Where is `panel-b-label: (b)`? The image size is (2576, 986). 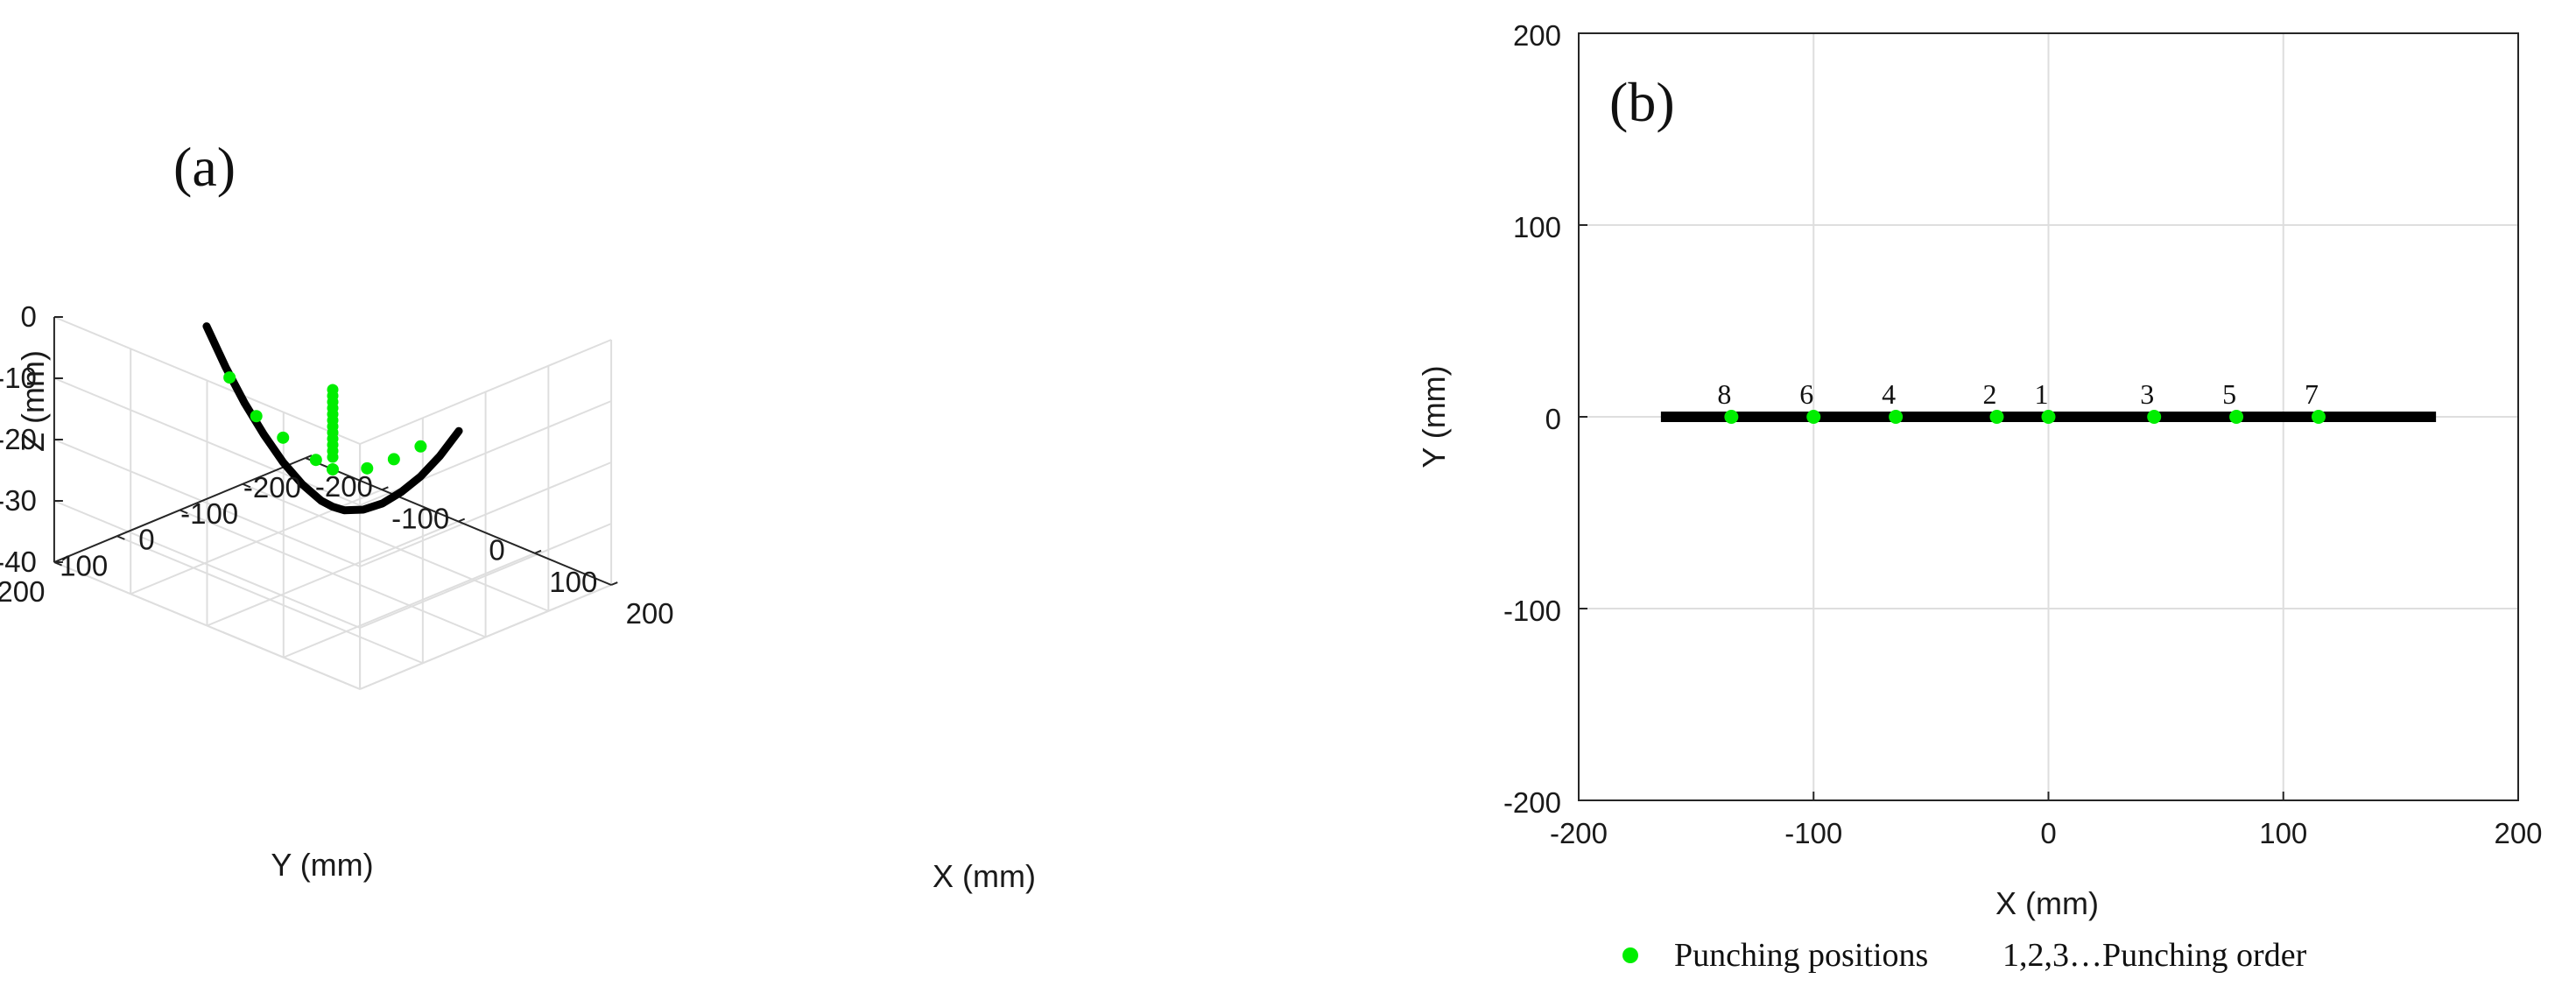
panel-b-label: (b) is located at coordinates (1642, 102).